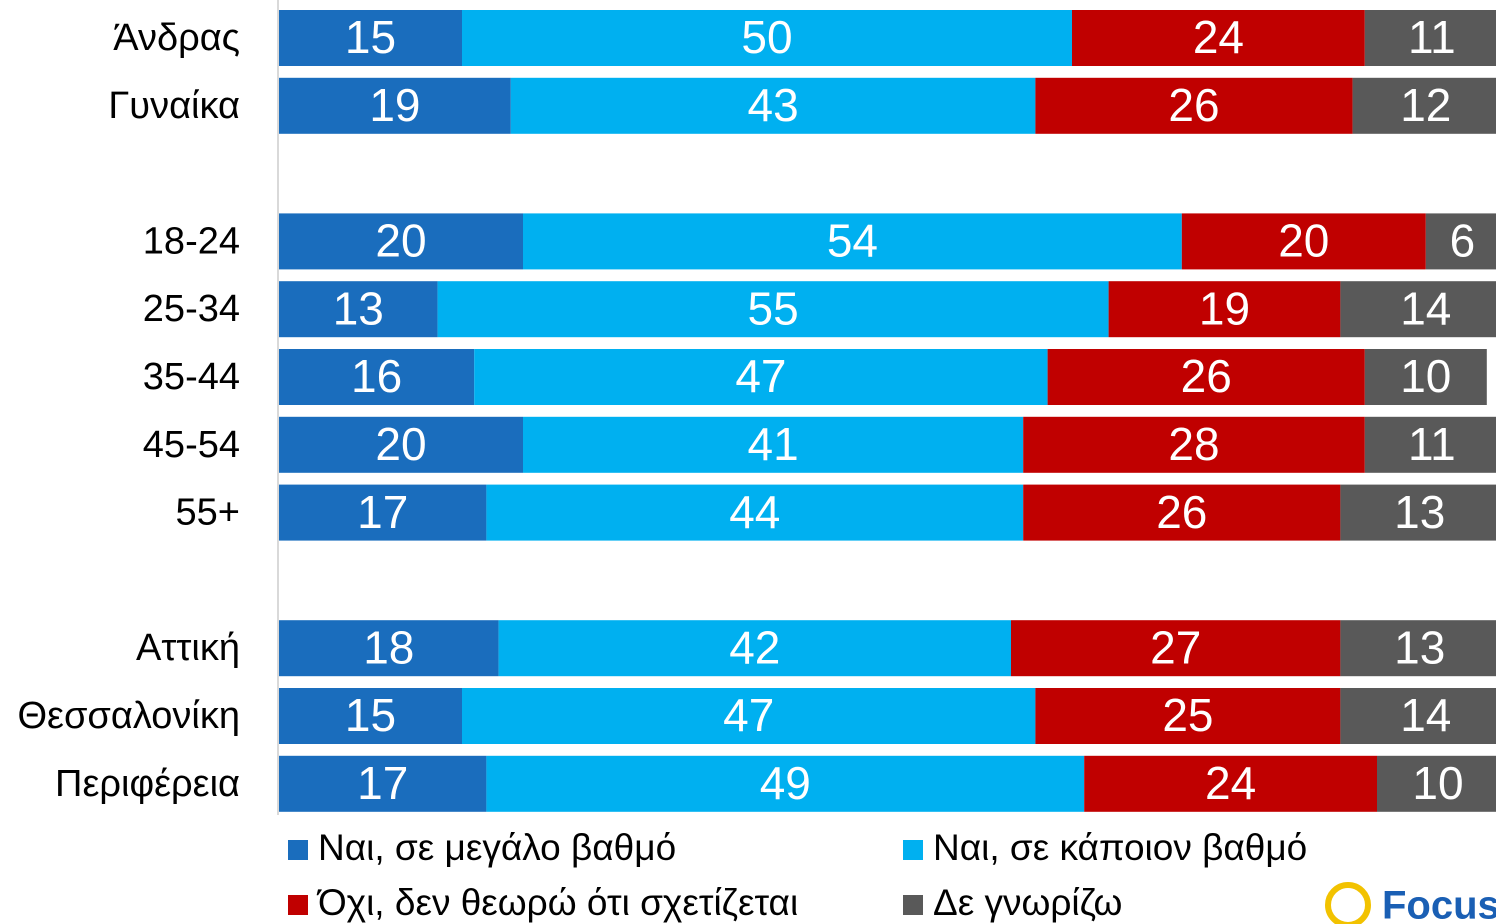  I want to click on value-label: 12, so click(1425, 105).